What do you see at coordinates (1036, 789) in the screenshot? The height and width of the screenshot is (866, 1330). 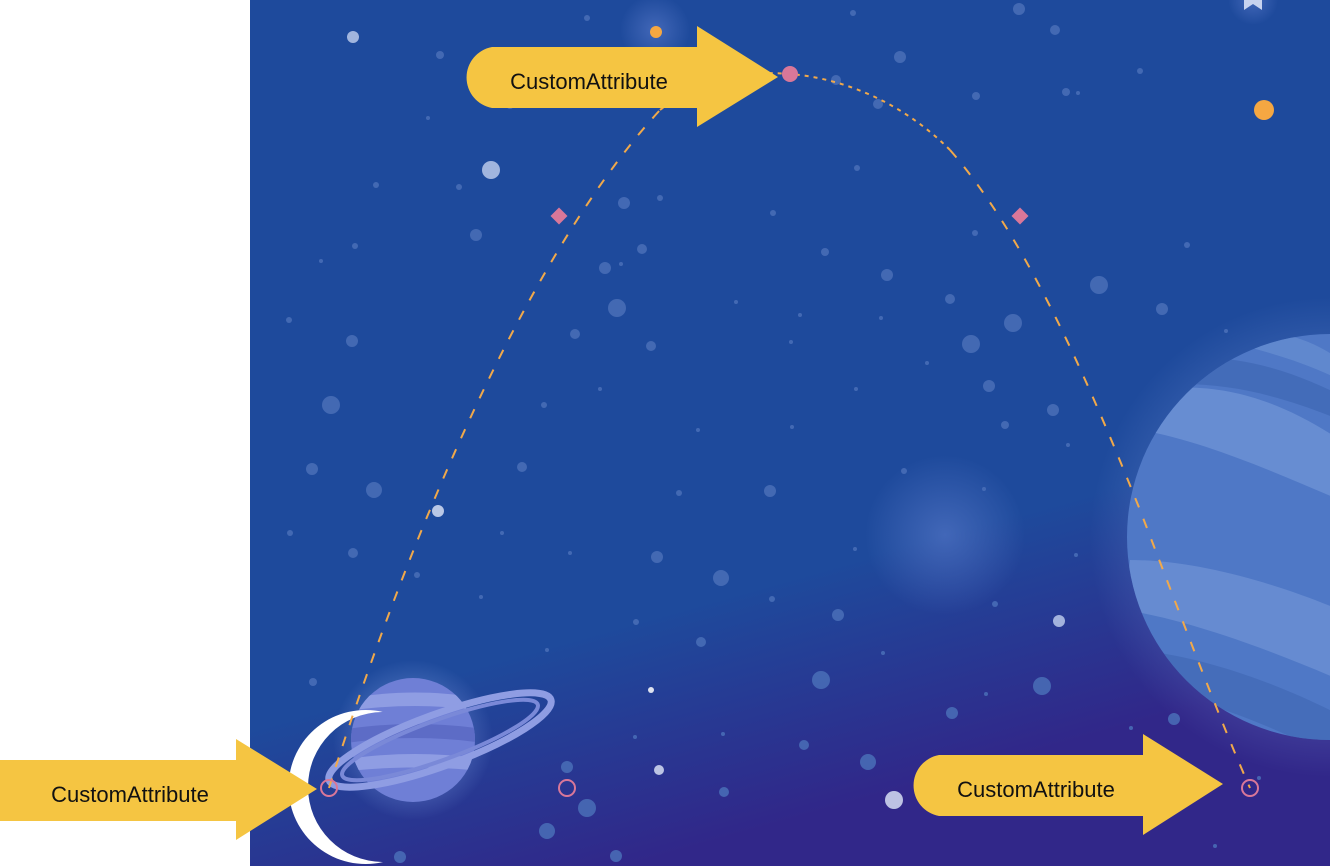 I see `callout-bottom-right-label: CustomAttribute` at bounding box center [1036, 789].